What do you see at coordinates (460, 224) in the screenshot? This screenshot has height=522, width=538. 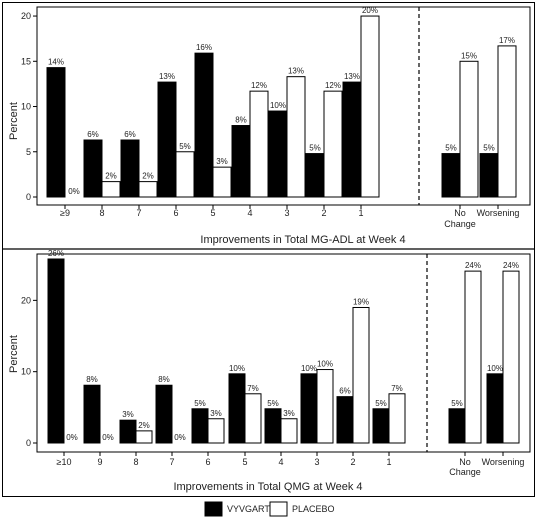 I see `x-tick-label: Change` at bounding box center [460, 224].